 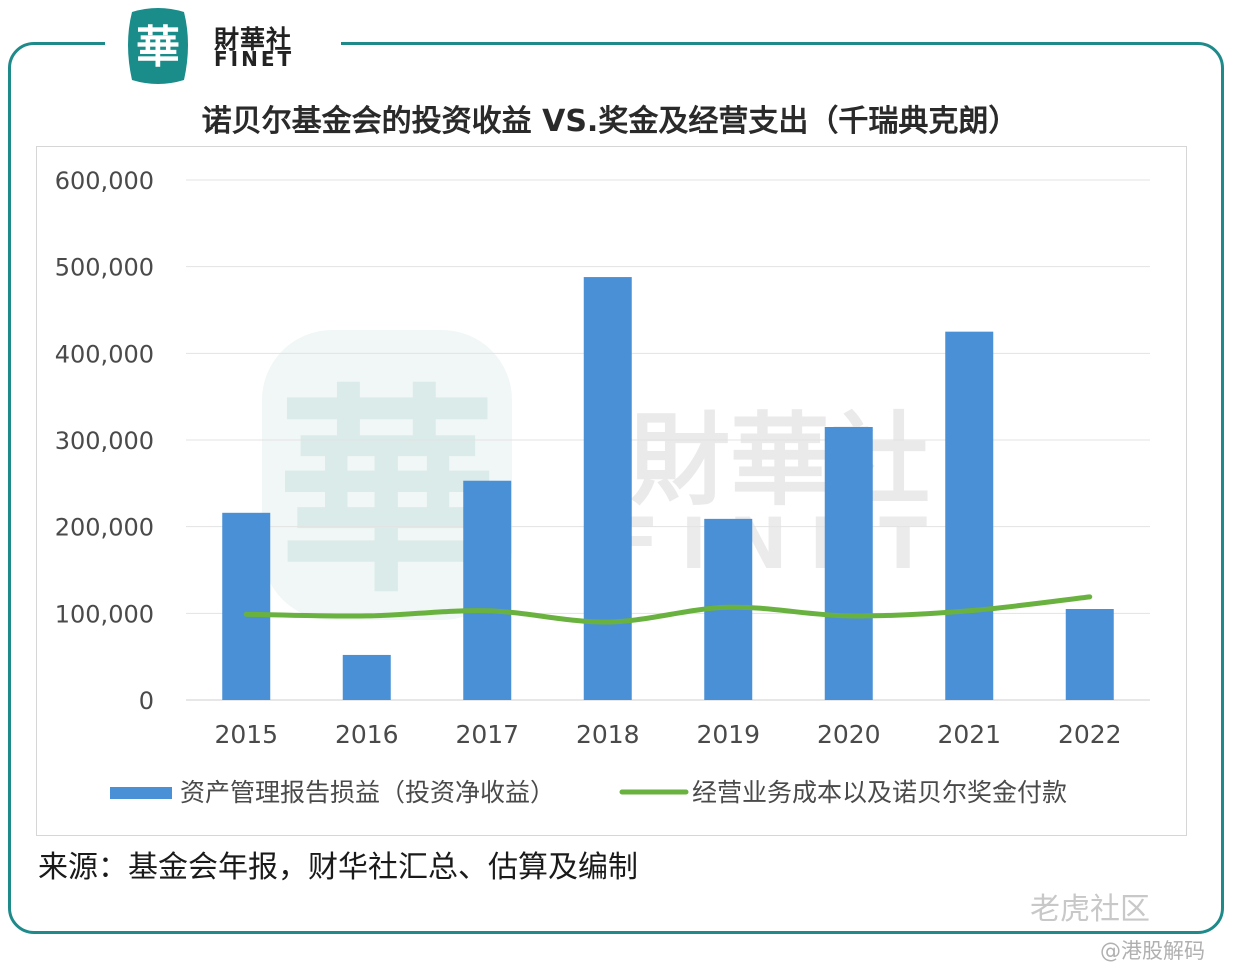 I want to click on brand-logo-char: 華, so click(x=158, y=47).